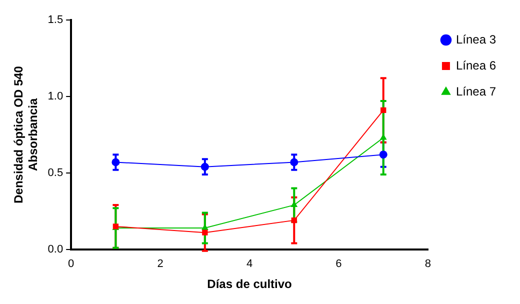  Describe the element at coordinates (56, 96) in the screenshot. I see `y-tick-label: 1.0` at that location.